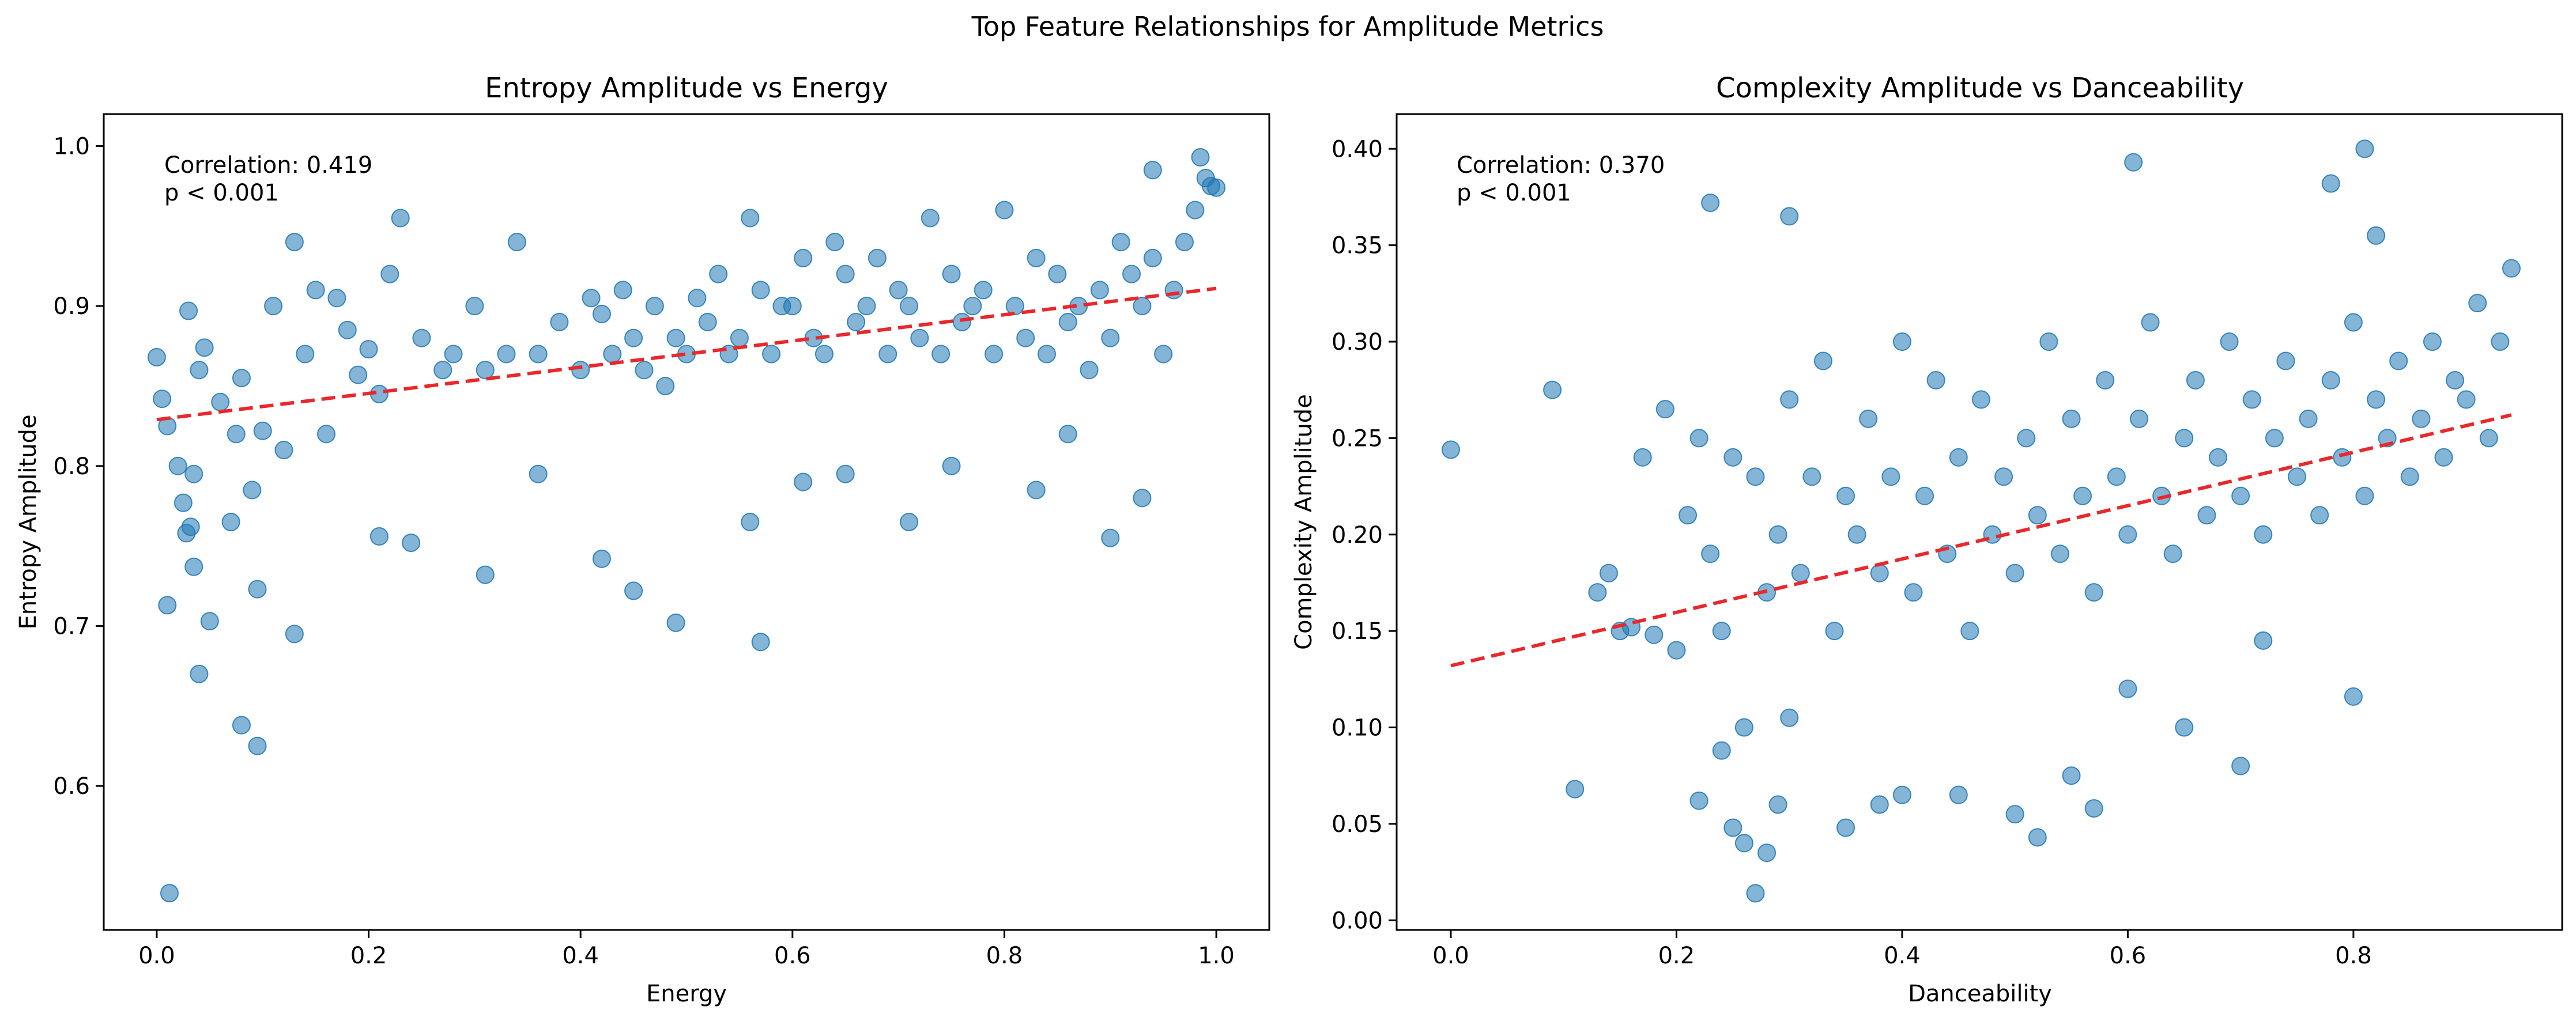  What do you see at coordinates (1980, 88) in the screenshot?
I see `panel-title: Complexity Amplitude vs Danceability` at bounding box center [1980, 88].